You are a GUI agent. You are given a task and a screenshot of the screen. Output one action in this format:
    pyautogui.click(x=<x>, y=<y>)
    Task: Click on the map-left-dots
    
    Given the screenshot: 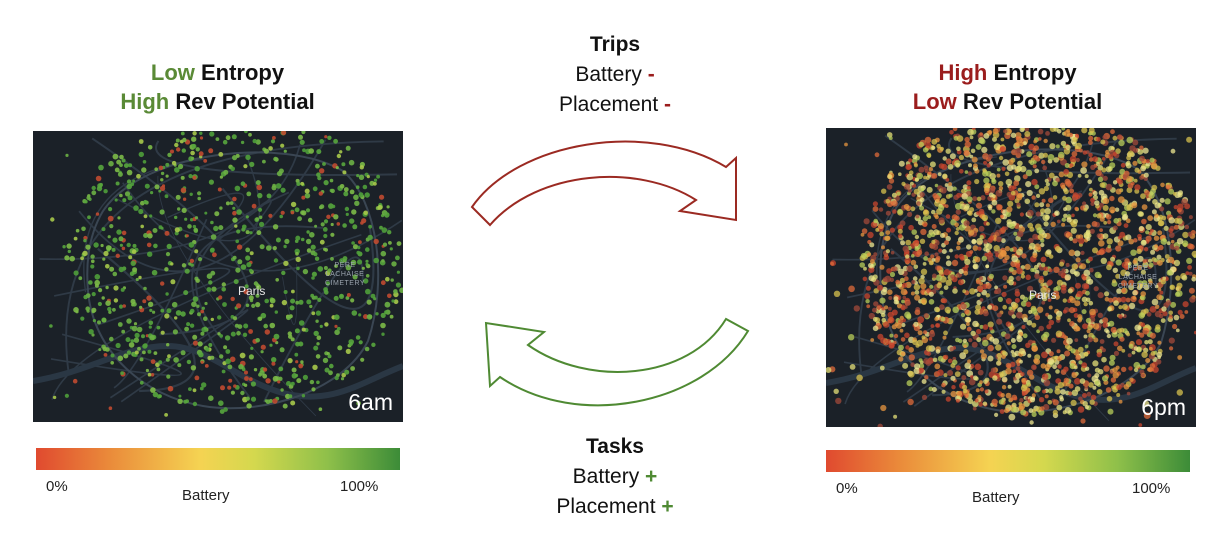 What is the action you would take?
    pyautogui.click(x=226, y=274)
    